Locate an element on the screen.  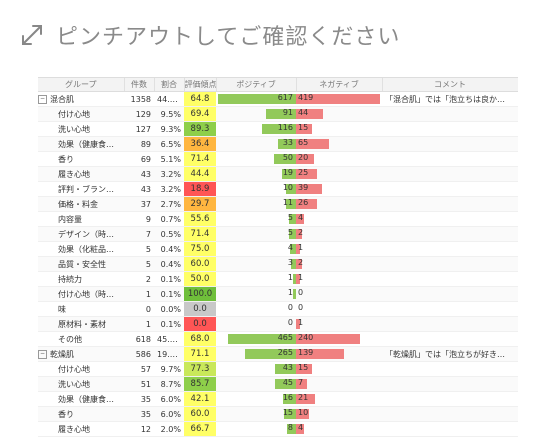
table-row: 評判・ブランド… 43 3.2% 18.9 10 39 is located at coordinates (278, 189).